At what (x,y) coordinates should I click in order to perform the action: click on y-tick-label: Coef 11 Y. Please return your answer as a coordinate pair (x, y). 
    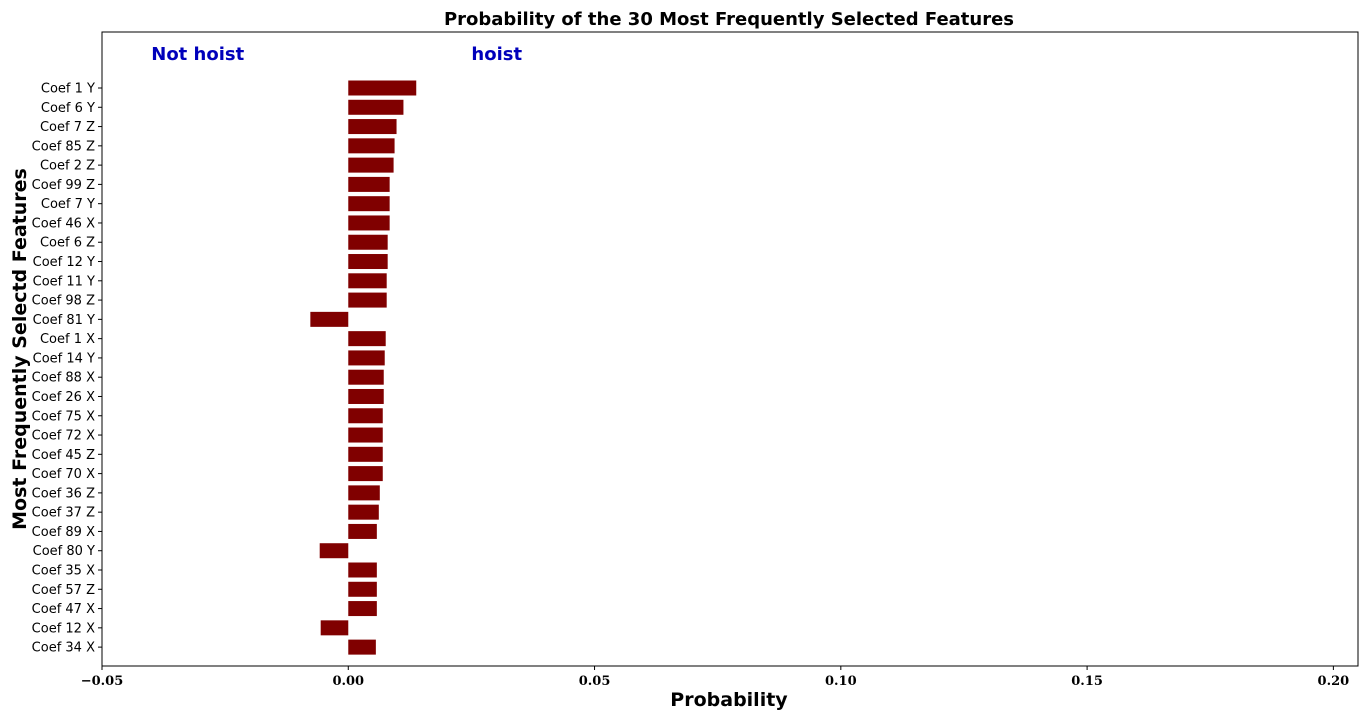
    Looking at the image, I should click on (64, 281).